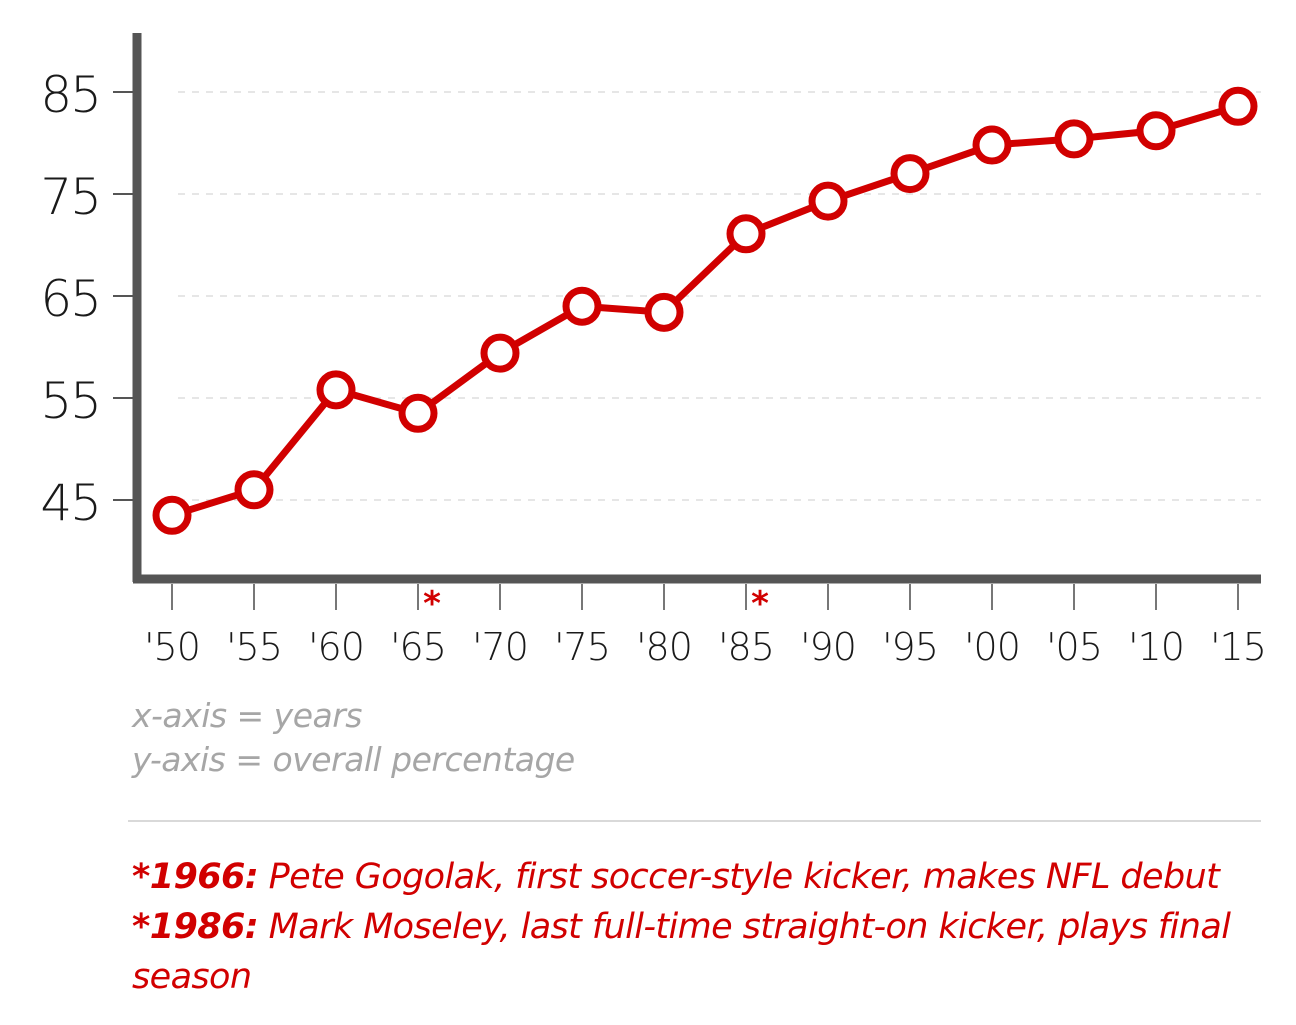  Describe the element at coordinates (247, 715) in the screenshot. I see `x-axis-note: x-axis = years` at that location.